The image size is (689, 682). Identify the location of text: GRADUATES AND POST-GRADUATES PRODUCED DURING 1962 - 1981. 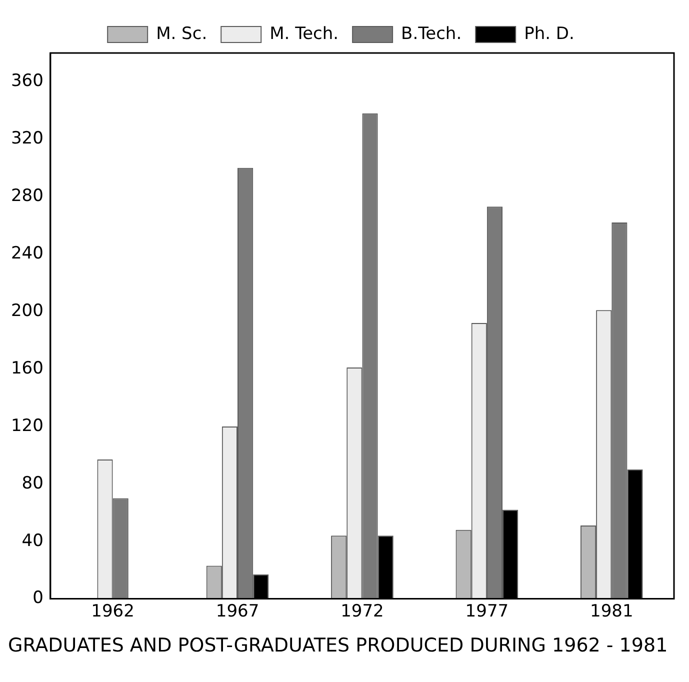
(338, 645).